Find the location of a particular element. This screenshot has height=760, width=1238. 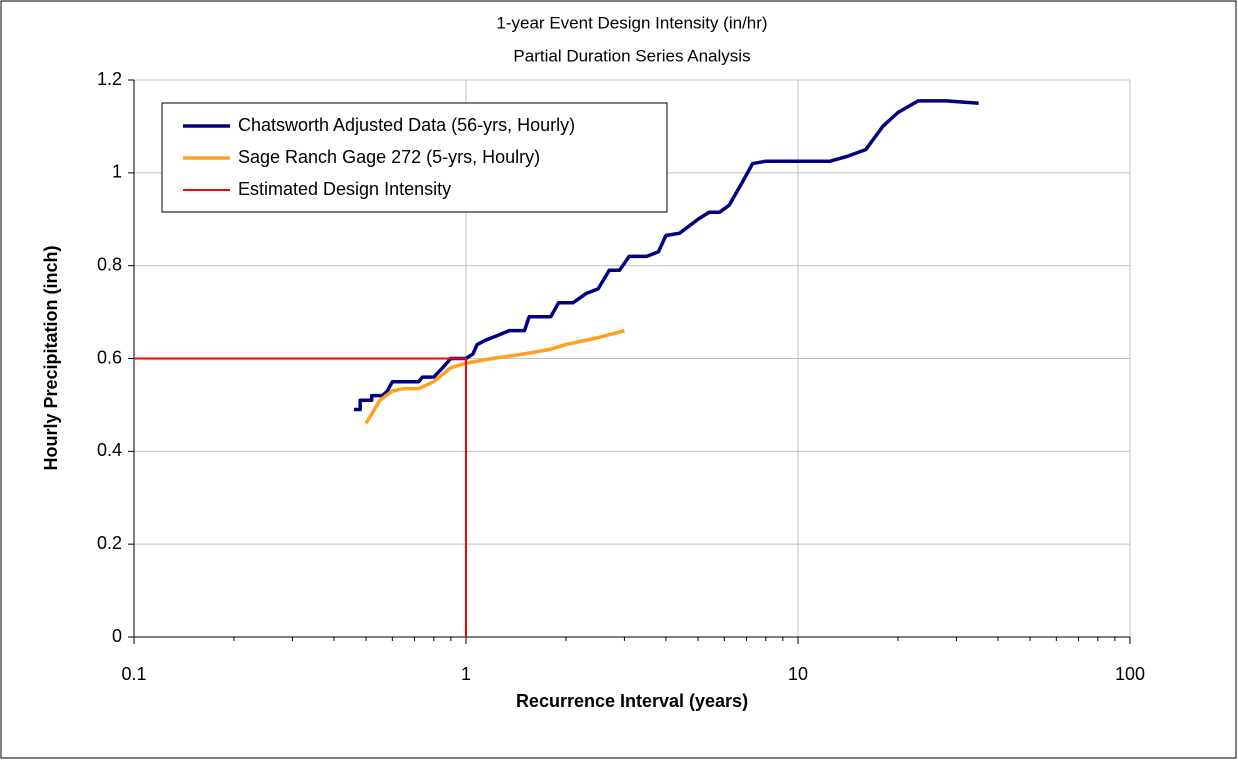

y-tick-label: 0.4 is located at coordinates (109, 450).